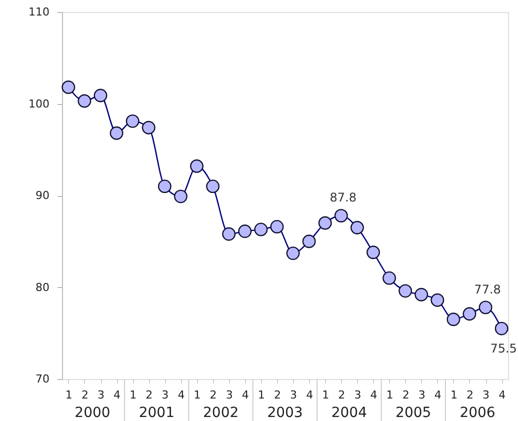 The width and height of the screenshot is (518, 421). What do you see at coordinates (285, 413) in the screenshot?
I see `text: 2003` at bounding box center [285, 413].